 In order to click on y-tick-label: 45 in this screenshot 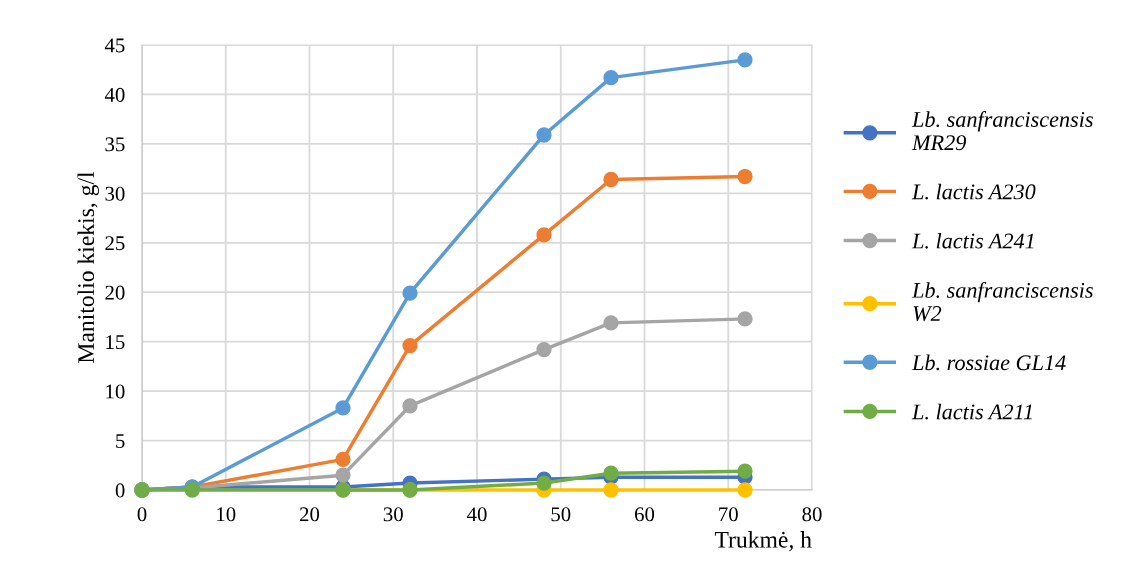, I will do `click(114, 45)`.